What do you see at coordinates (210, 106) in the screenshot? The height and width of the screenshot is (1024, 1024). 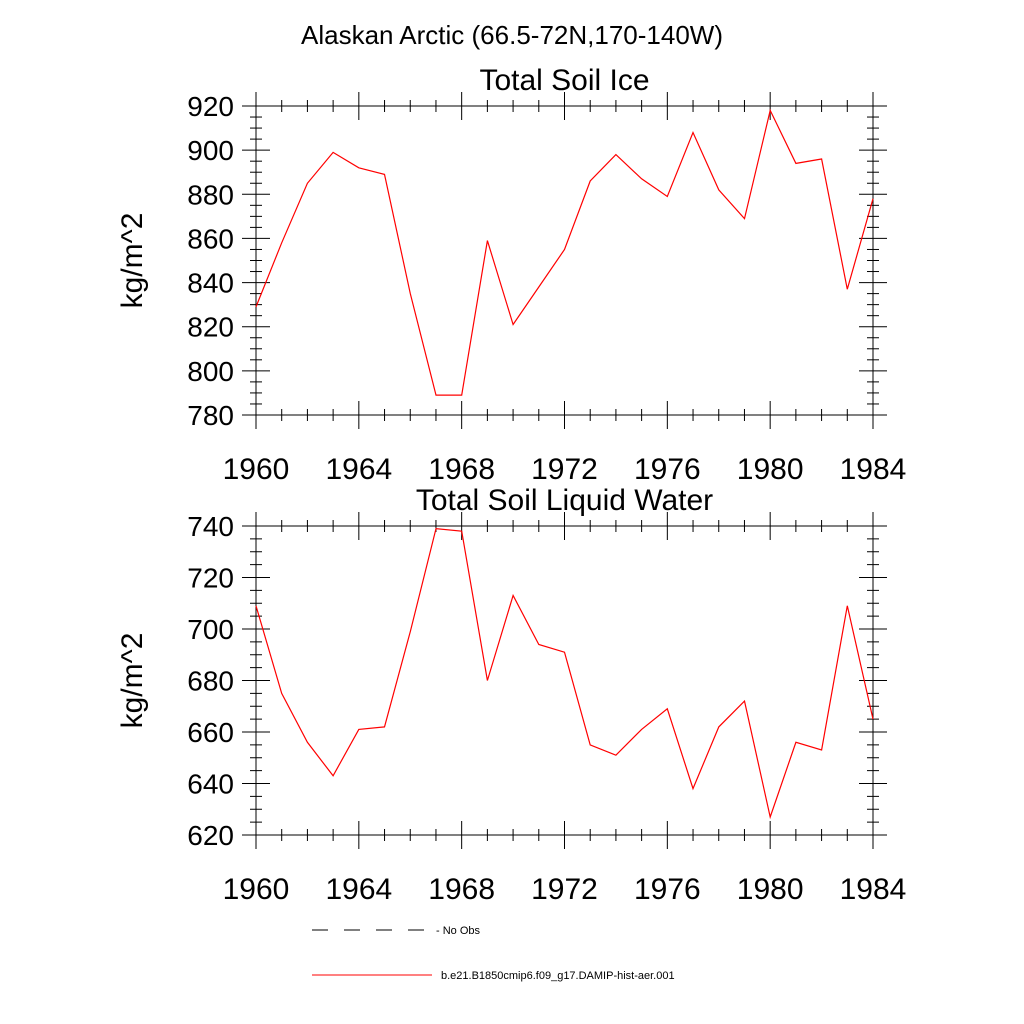 I see `y-tick-label: 920` at bounding box center [210, 106].